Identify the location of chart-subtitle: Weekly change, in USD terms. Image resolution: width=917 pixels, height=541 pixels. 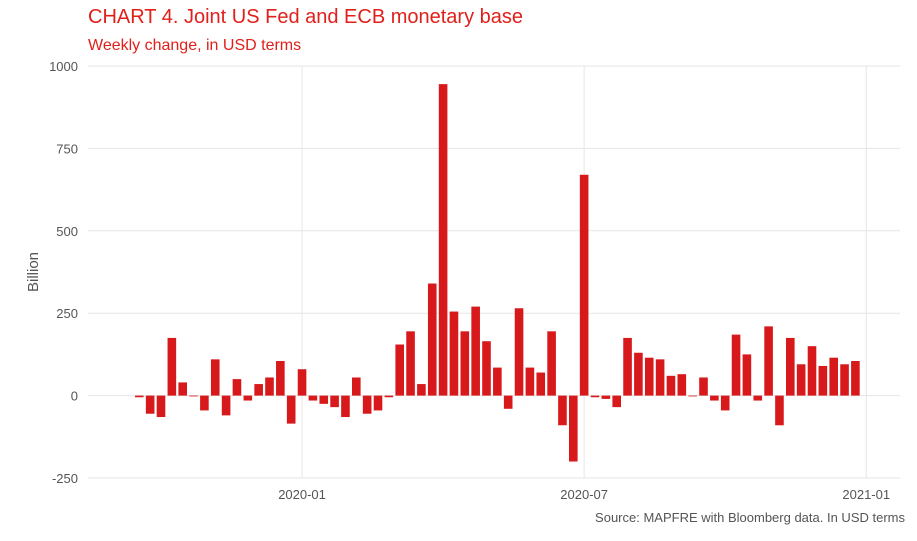
(195, 45).